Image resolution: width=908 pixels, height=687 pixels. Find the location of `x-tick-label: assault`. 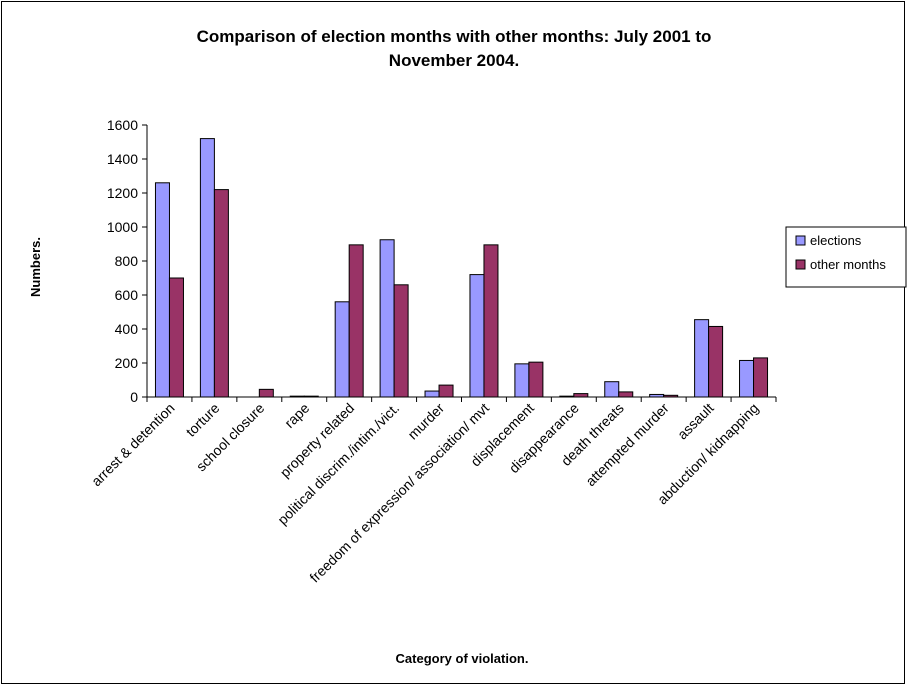

x-tick-label: assault is located at coordinates (695, 421).